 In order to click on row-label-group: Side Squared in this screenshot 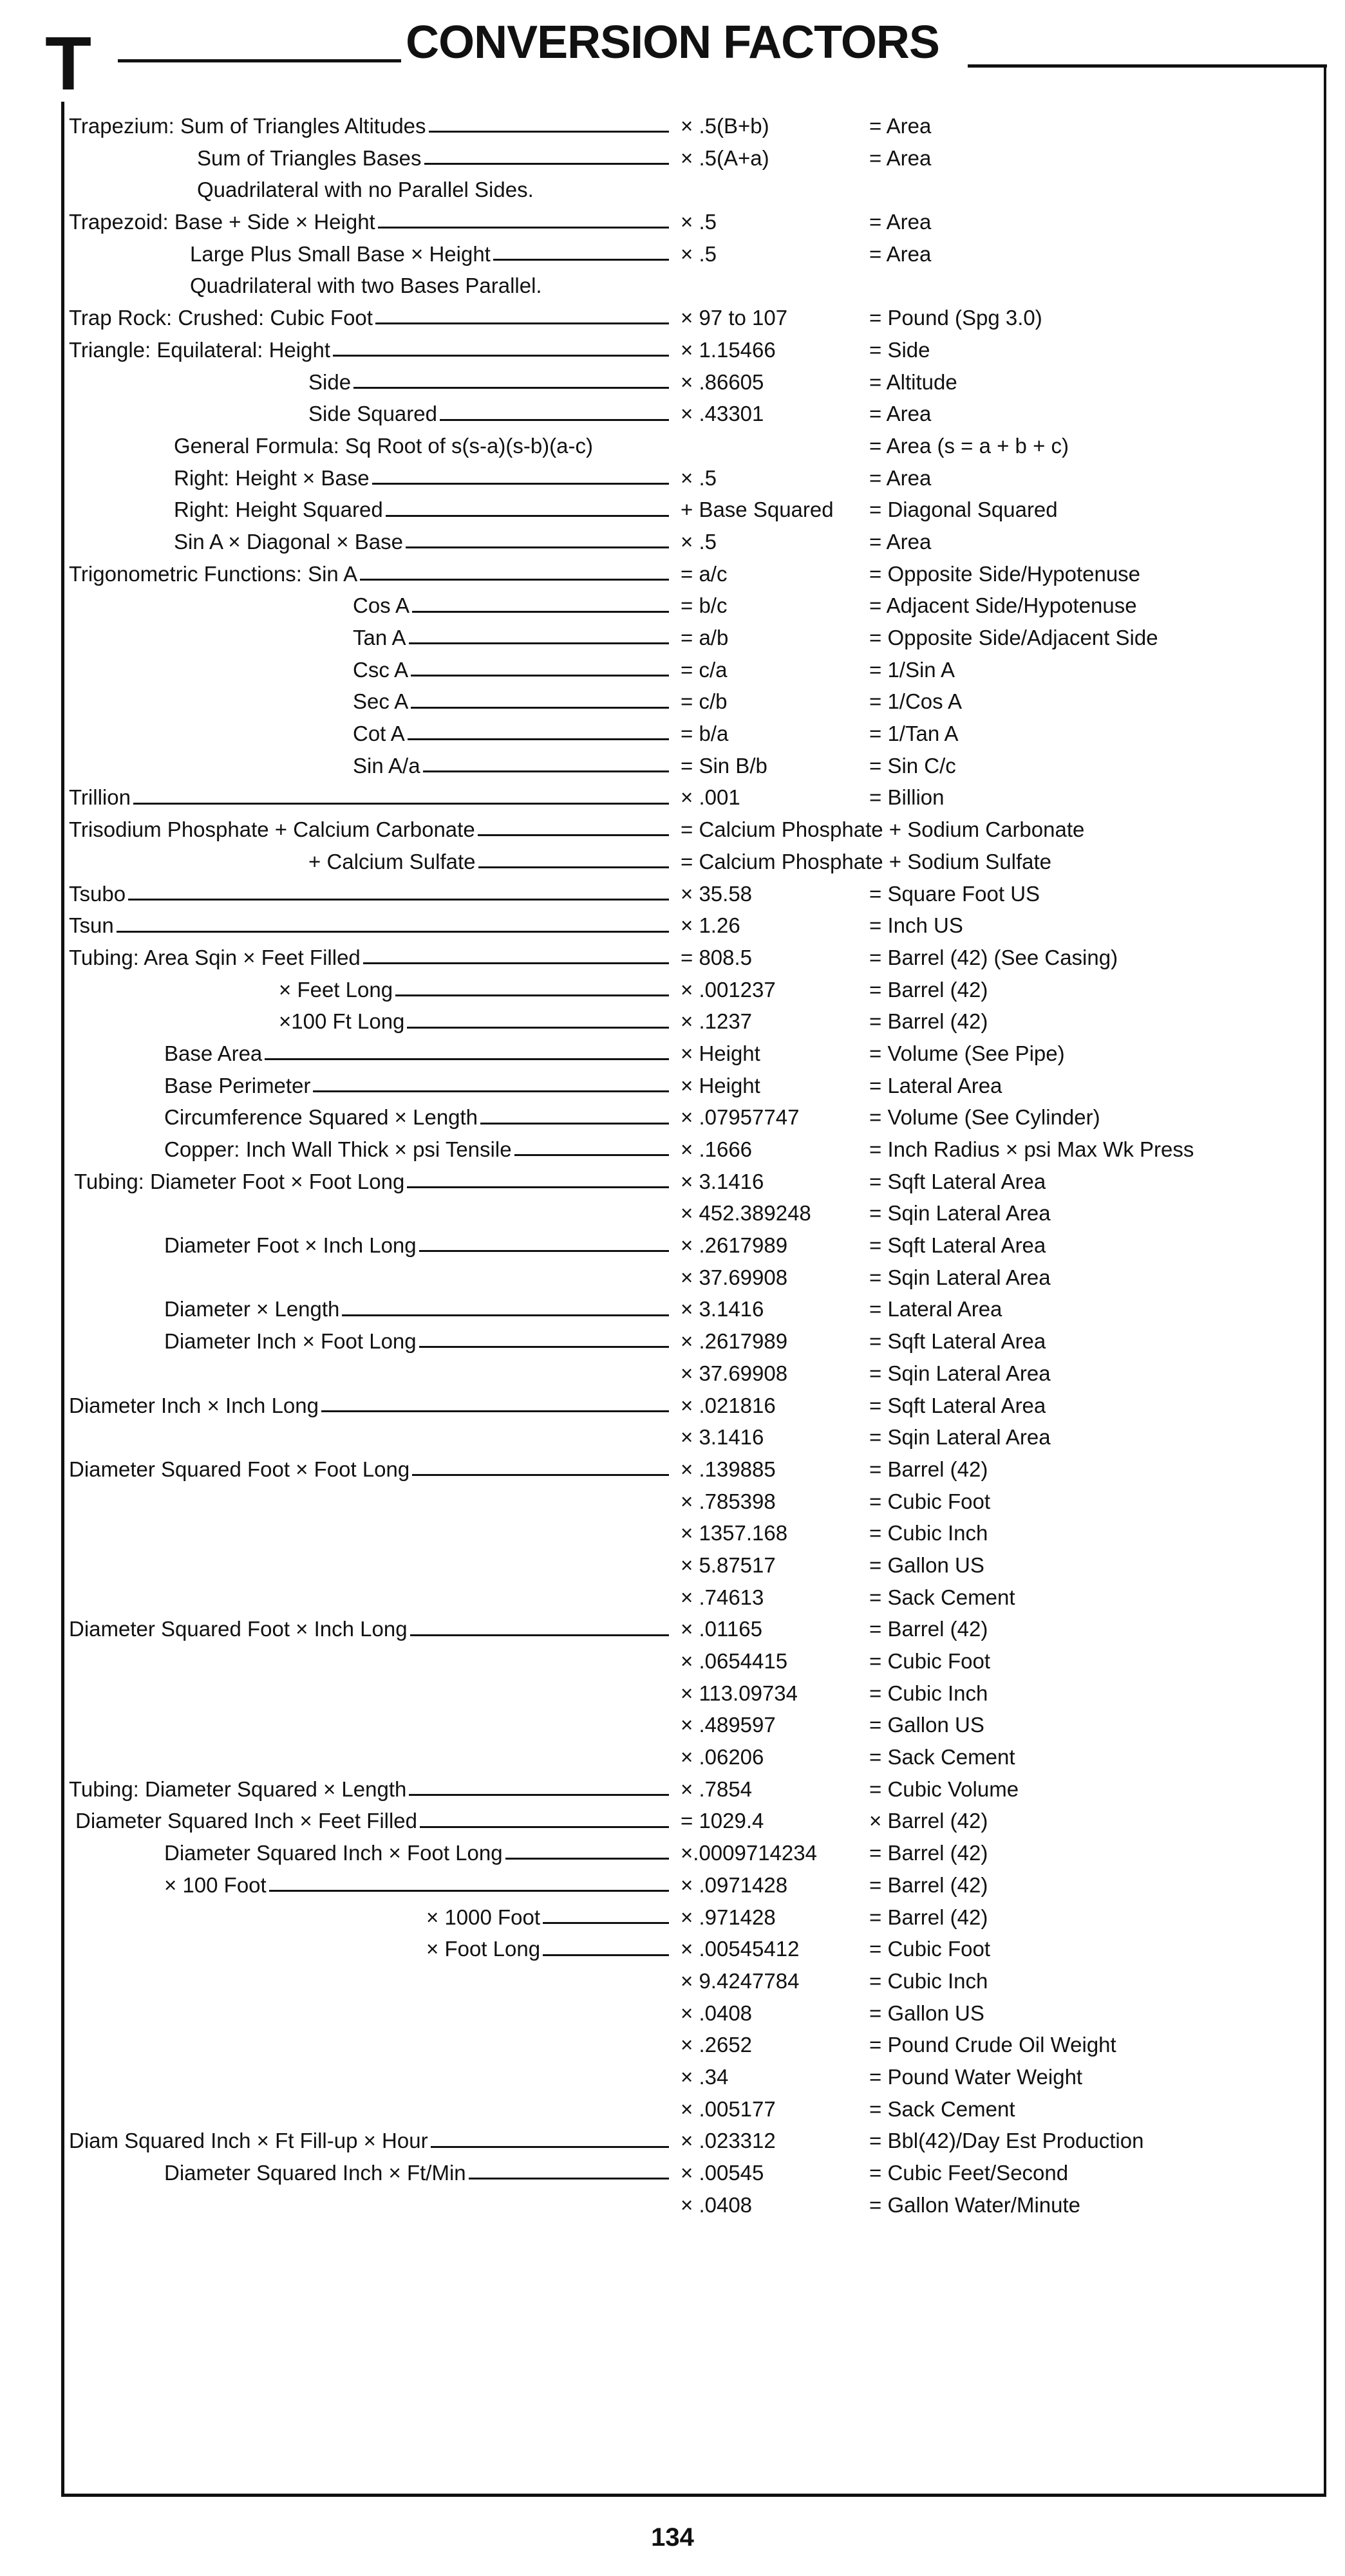, I will do `click(488, 414)`.